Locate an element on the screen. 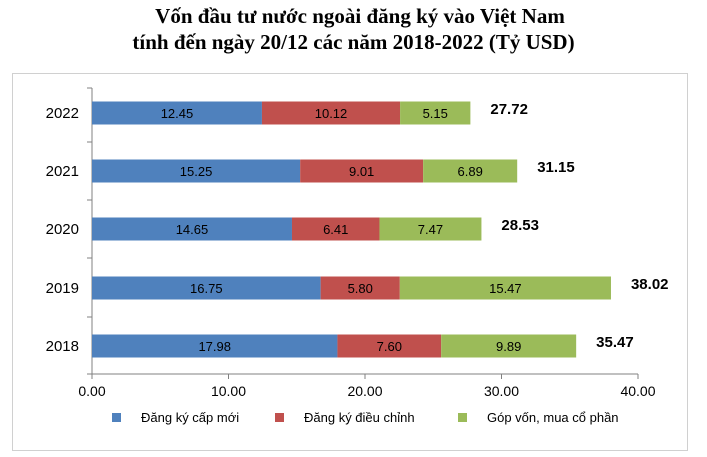 The width and height of the screenshot is (707, 457). data-label: 6.41 is located at coordinates (335, 229).